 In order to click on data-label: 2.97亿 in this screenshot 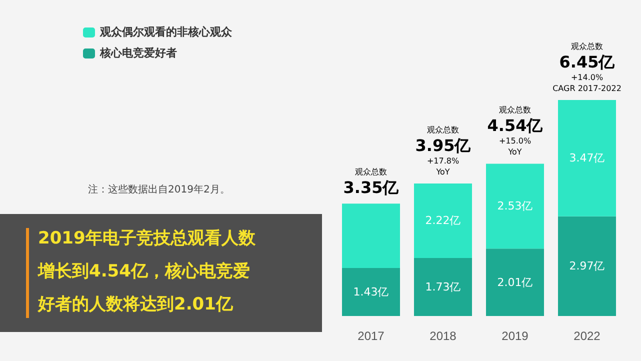, I will do `click(587, 266)`.